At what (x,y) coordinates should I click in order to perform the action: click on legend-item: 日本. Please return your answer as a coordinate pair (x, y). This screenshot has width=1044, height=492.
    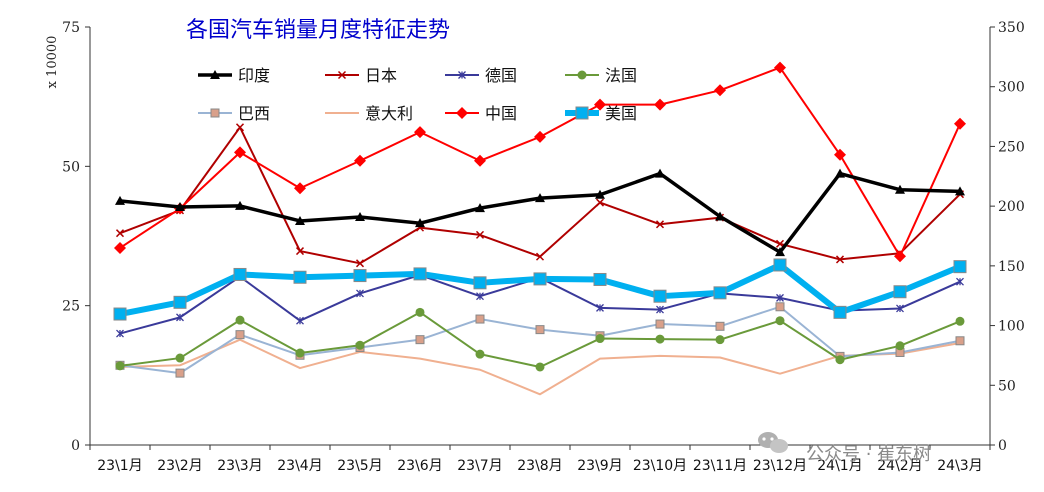
    Looking at the image, I should click on (361, 75).